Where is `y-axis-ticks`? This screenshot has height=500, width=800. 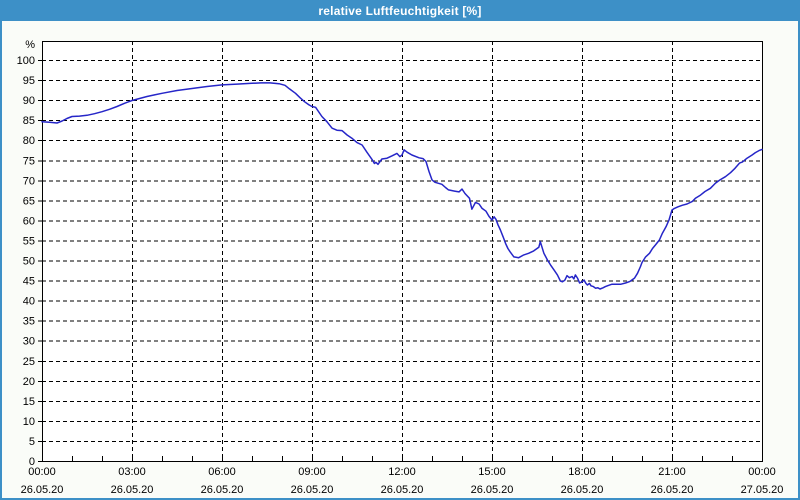
y-axis-ticks is located at coordinates (40, 261).